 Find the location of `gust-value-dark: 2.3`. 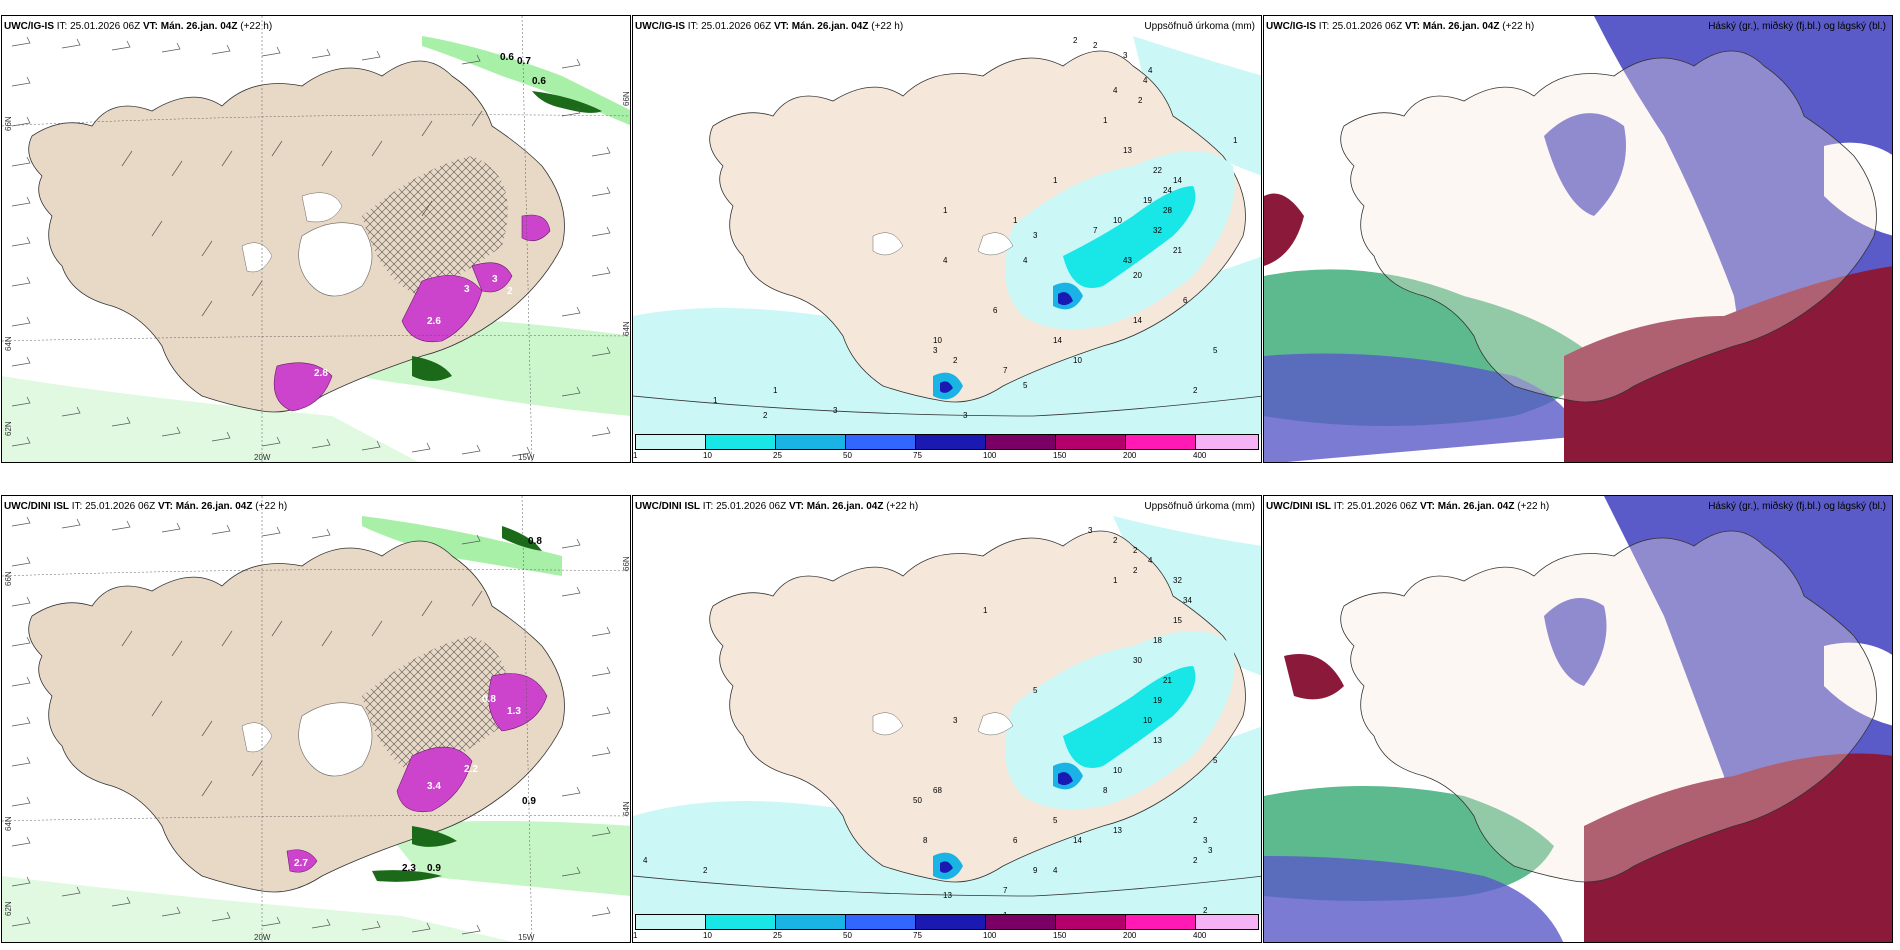

gust-value-dark: 2.3 is located at coordinates (409, 868).